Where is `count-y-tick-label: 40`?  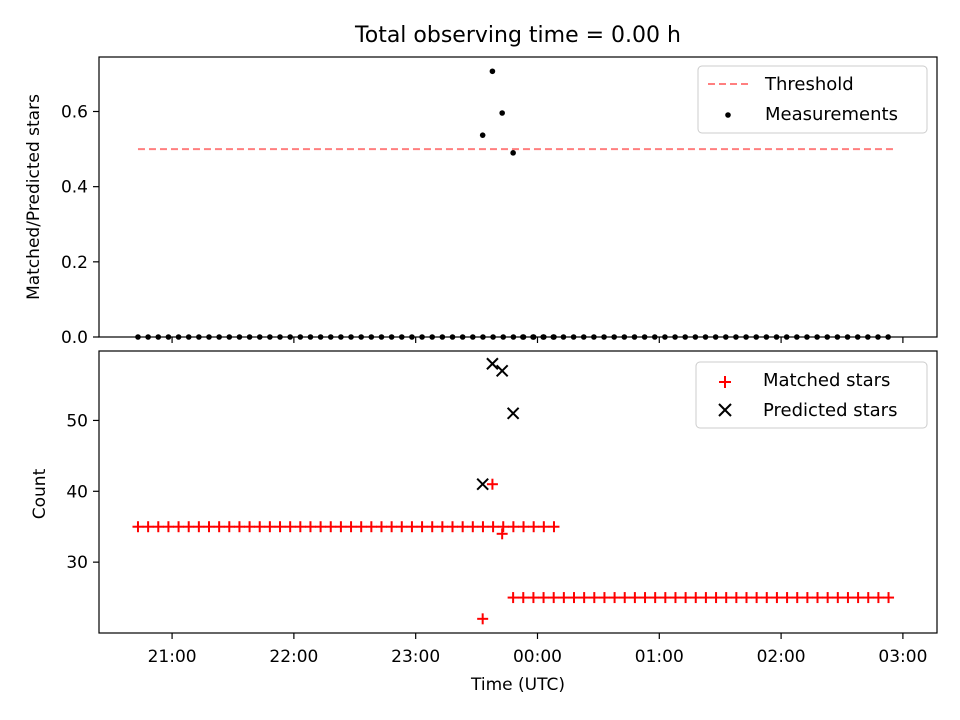 count-y-tick-label: 40 is located at coordinates (77, 492).